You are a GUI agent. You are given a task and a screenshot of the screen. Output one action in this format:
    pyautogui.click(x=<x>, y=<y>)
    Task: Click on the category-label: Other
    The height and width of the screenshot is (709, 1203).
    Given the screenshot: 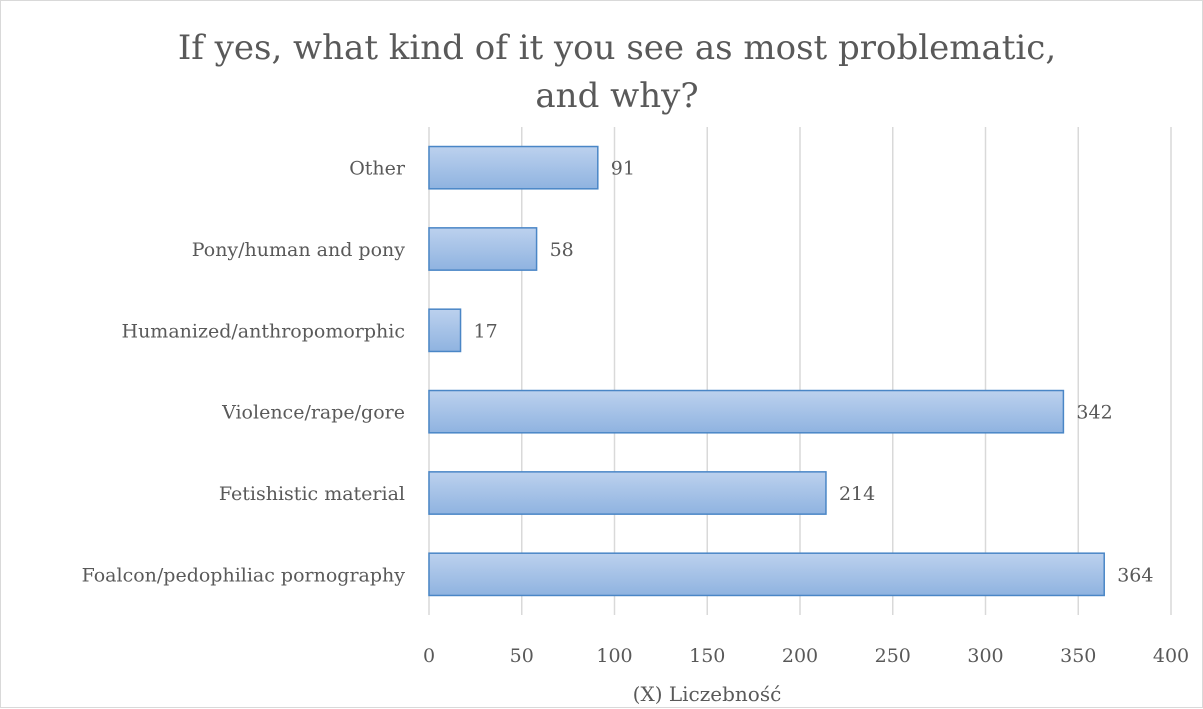 What is the action you would take?
    pyautogui.click(x=377, y=169)
    